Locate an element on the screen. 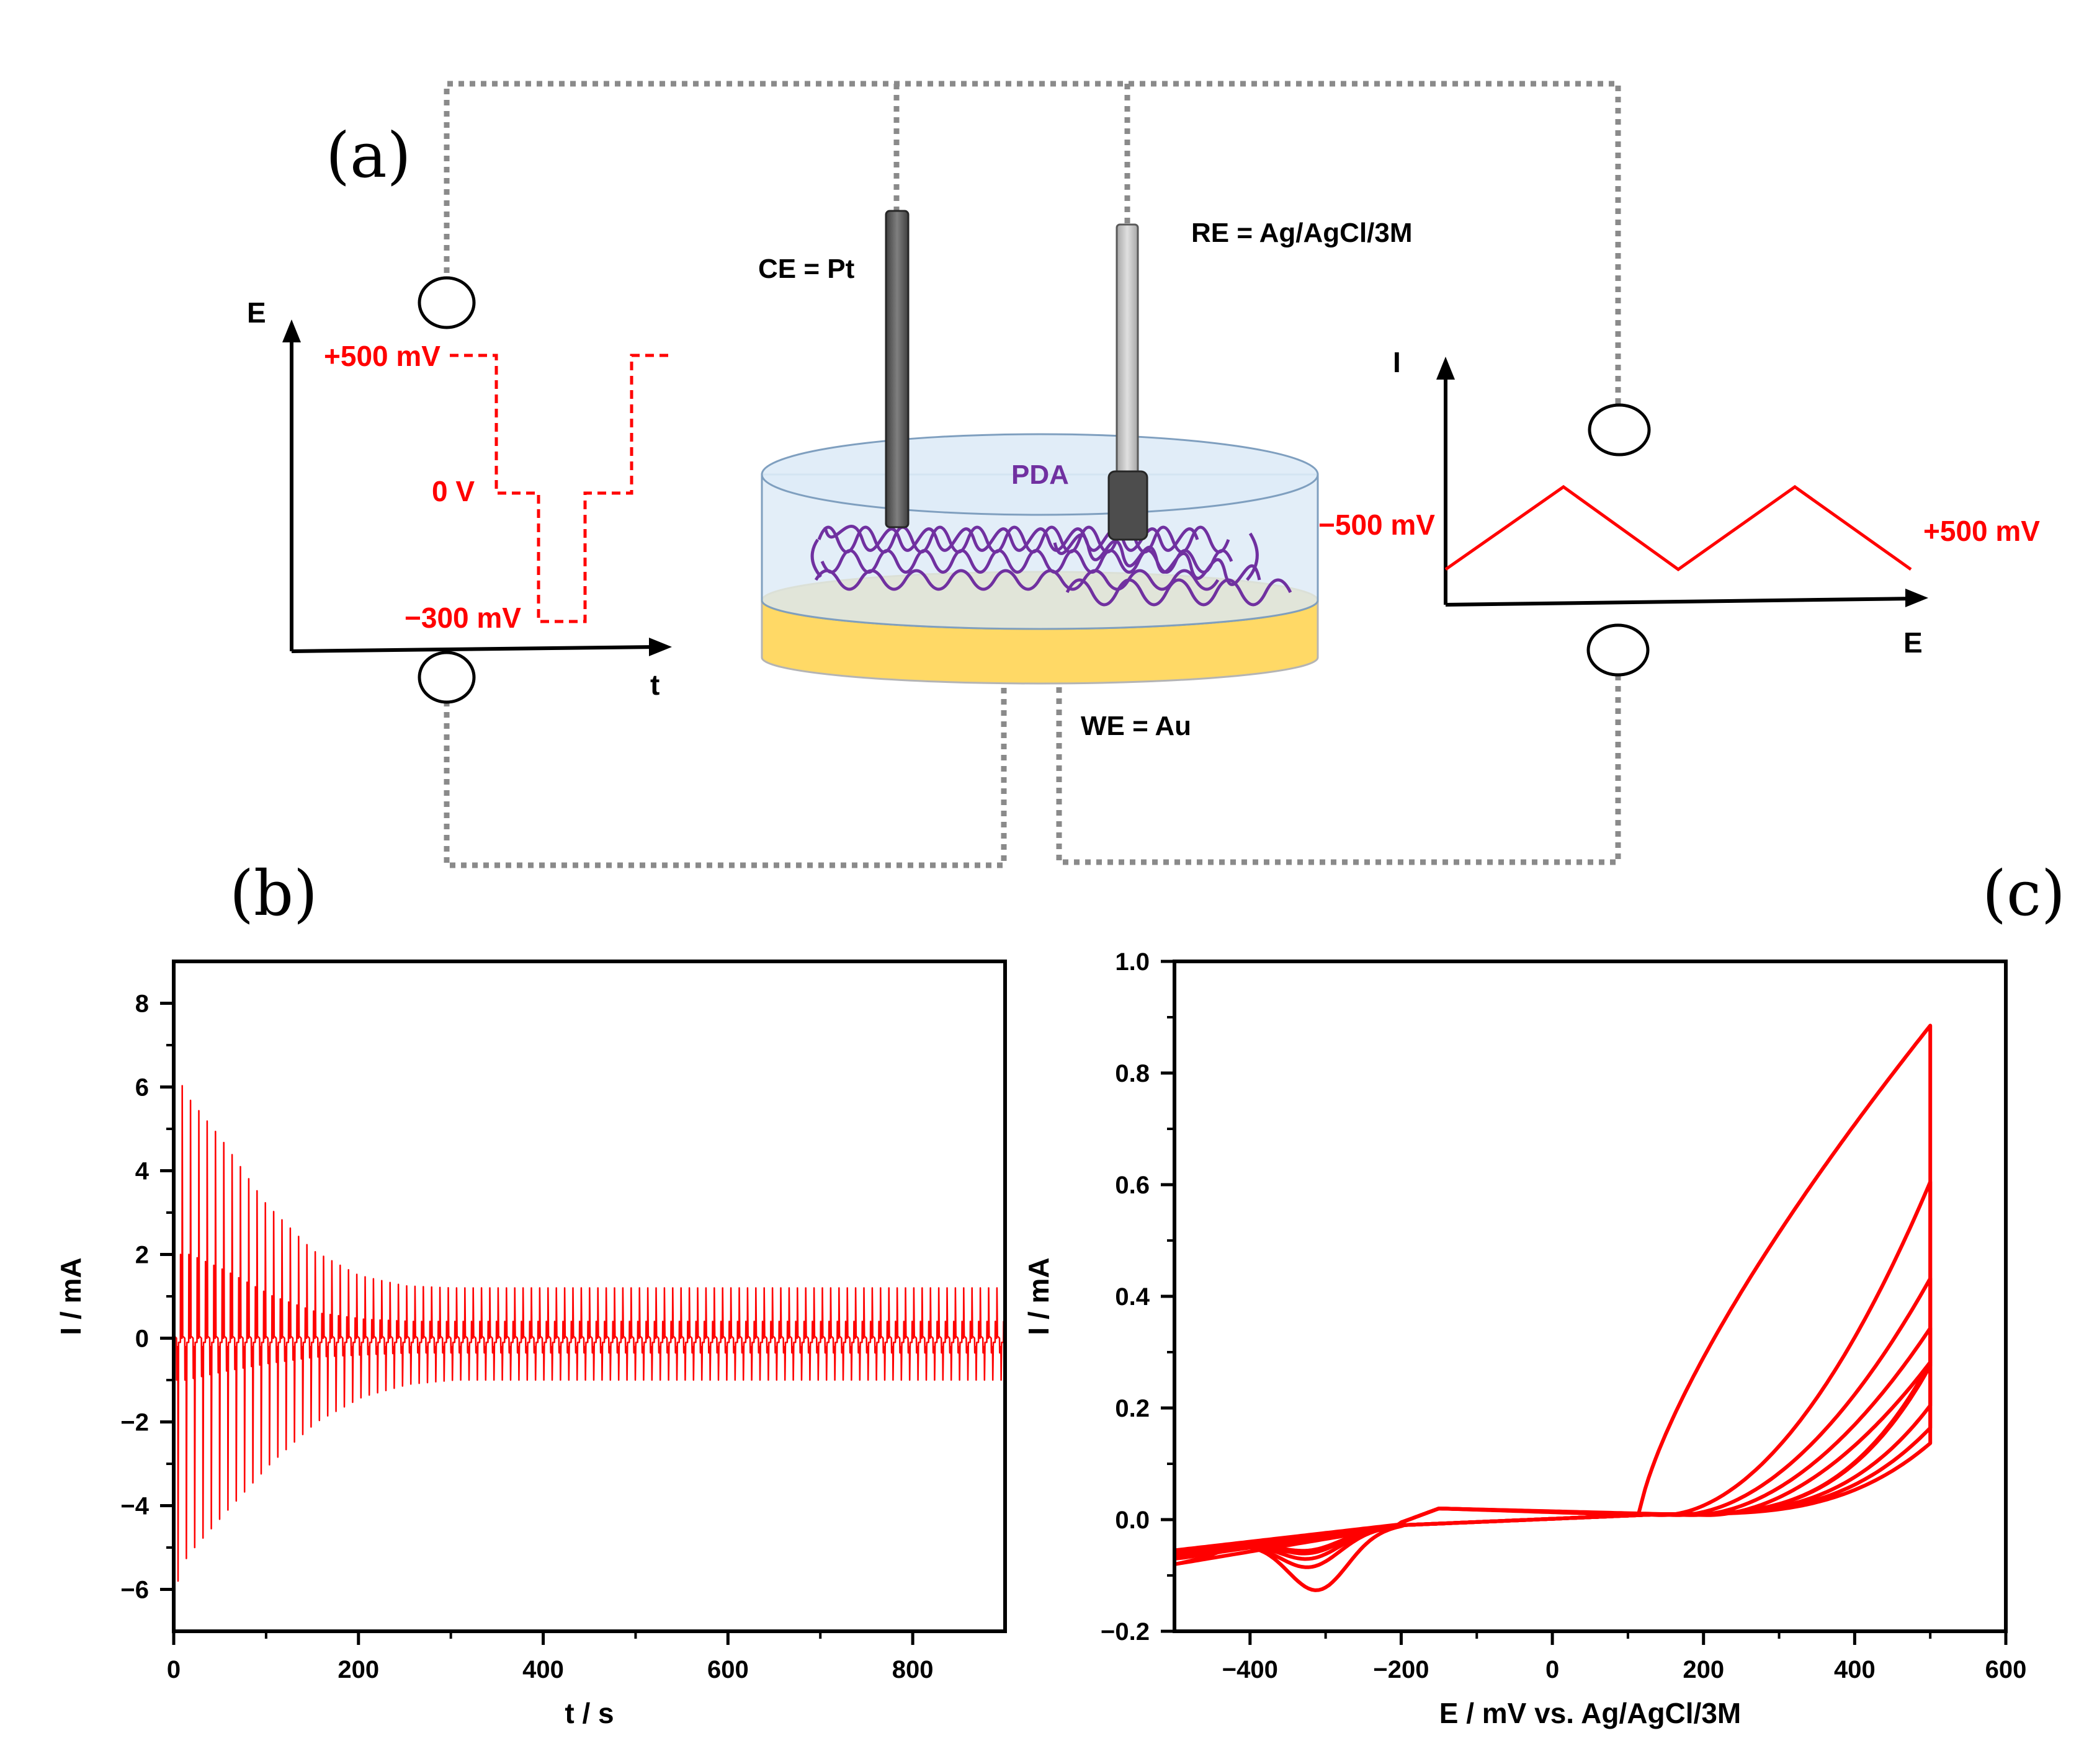 The image size is (2084, 1764). pda-polymer-film is located at coordinates (1051, 566).